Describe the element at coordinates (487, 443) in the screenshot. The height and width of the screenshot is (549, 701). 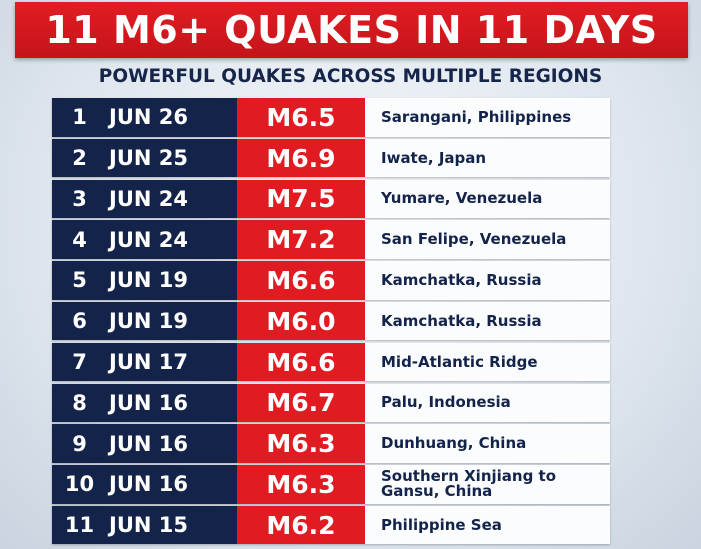
I see `quake-location: Dunhuang, China` at that location.